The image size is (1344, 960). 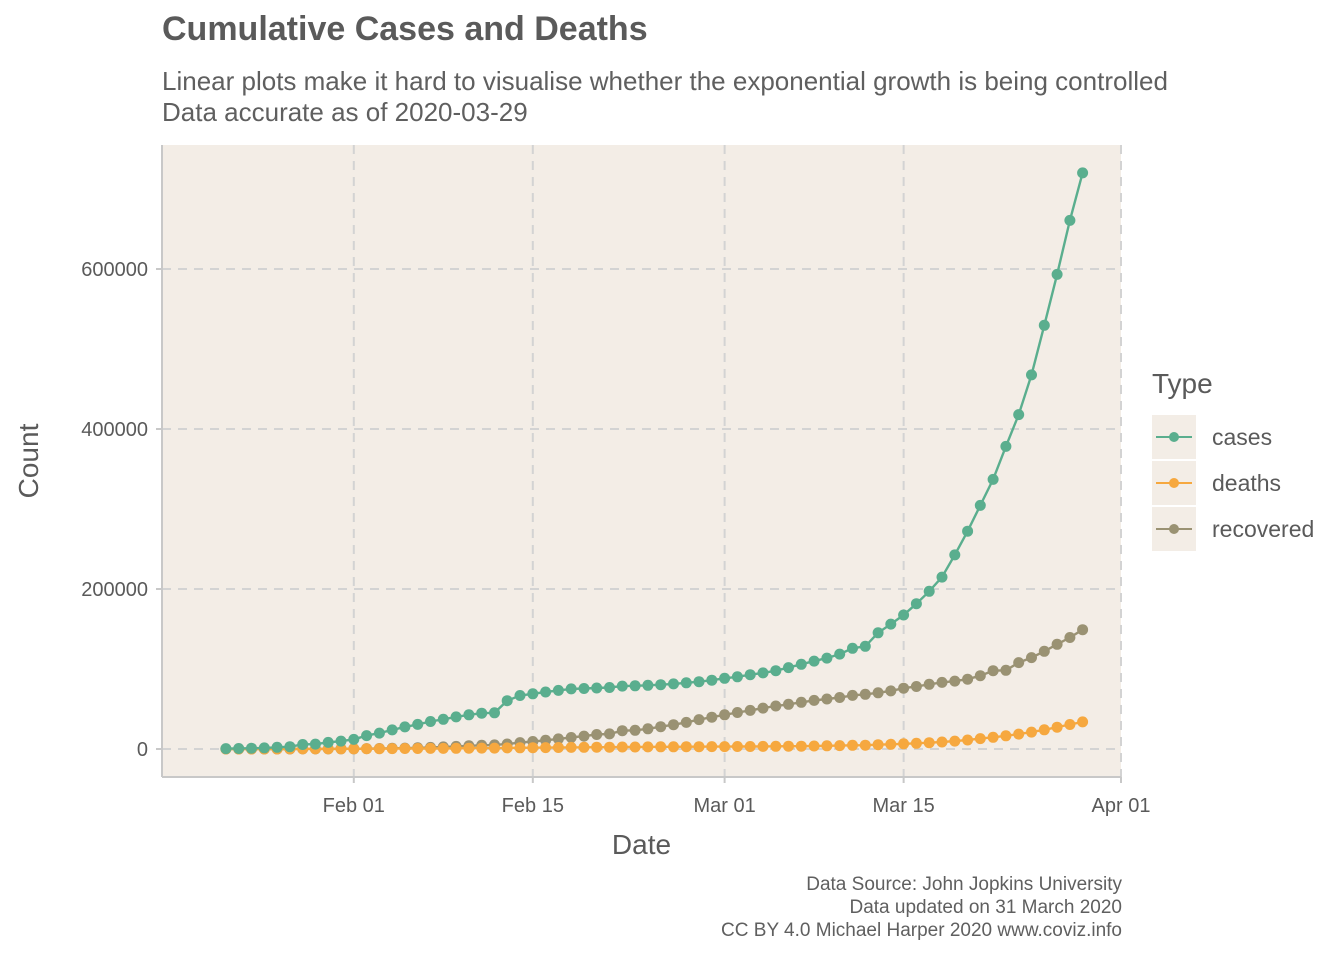 What do you see at coordinates (28, 460) in the screenshot?
I see `y-axis-title: Count` at bounding box center [28, 460].